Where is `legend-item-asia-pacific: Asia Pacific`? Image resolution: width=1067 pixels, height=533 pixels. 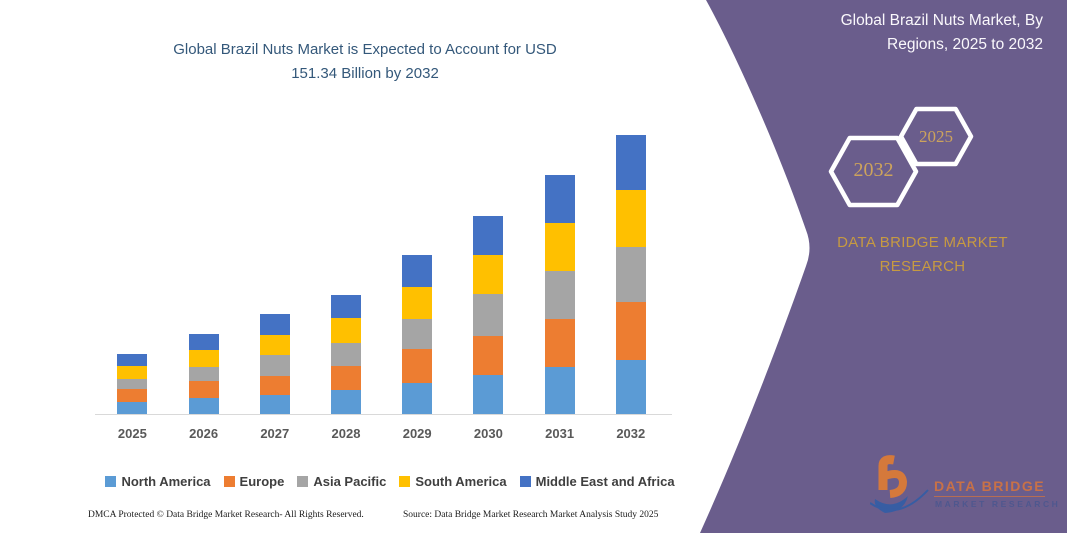
legend-item-asia-pacific: Asia Pacific is located at coordinates (341, 481).